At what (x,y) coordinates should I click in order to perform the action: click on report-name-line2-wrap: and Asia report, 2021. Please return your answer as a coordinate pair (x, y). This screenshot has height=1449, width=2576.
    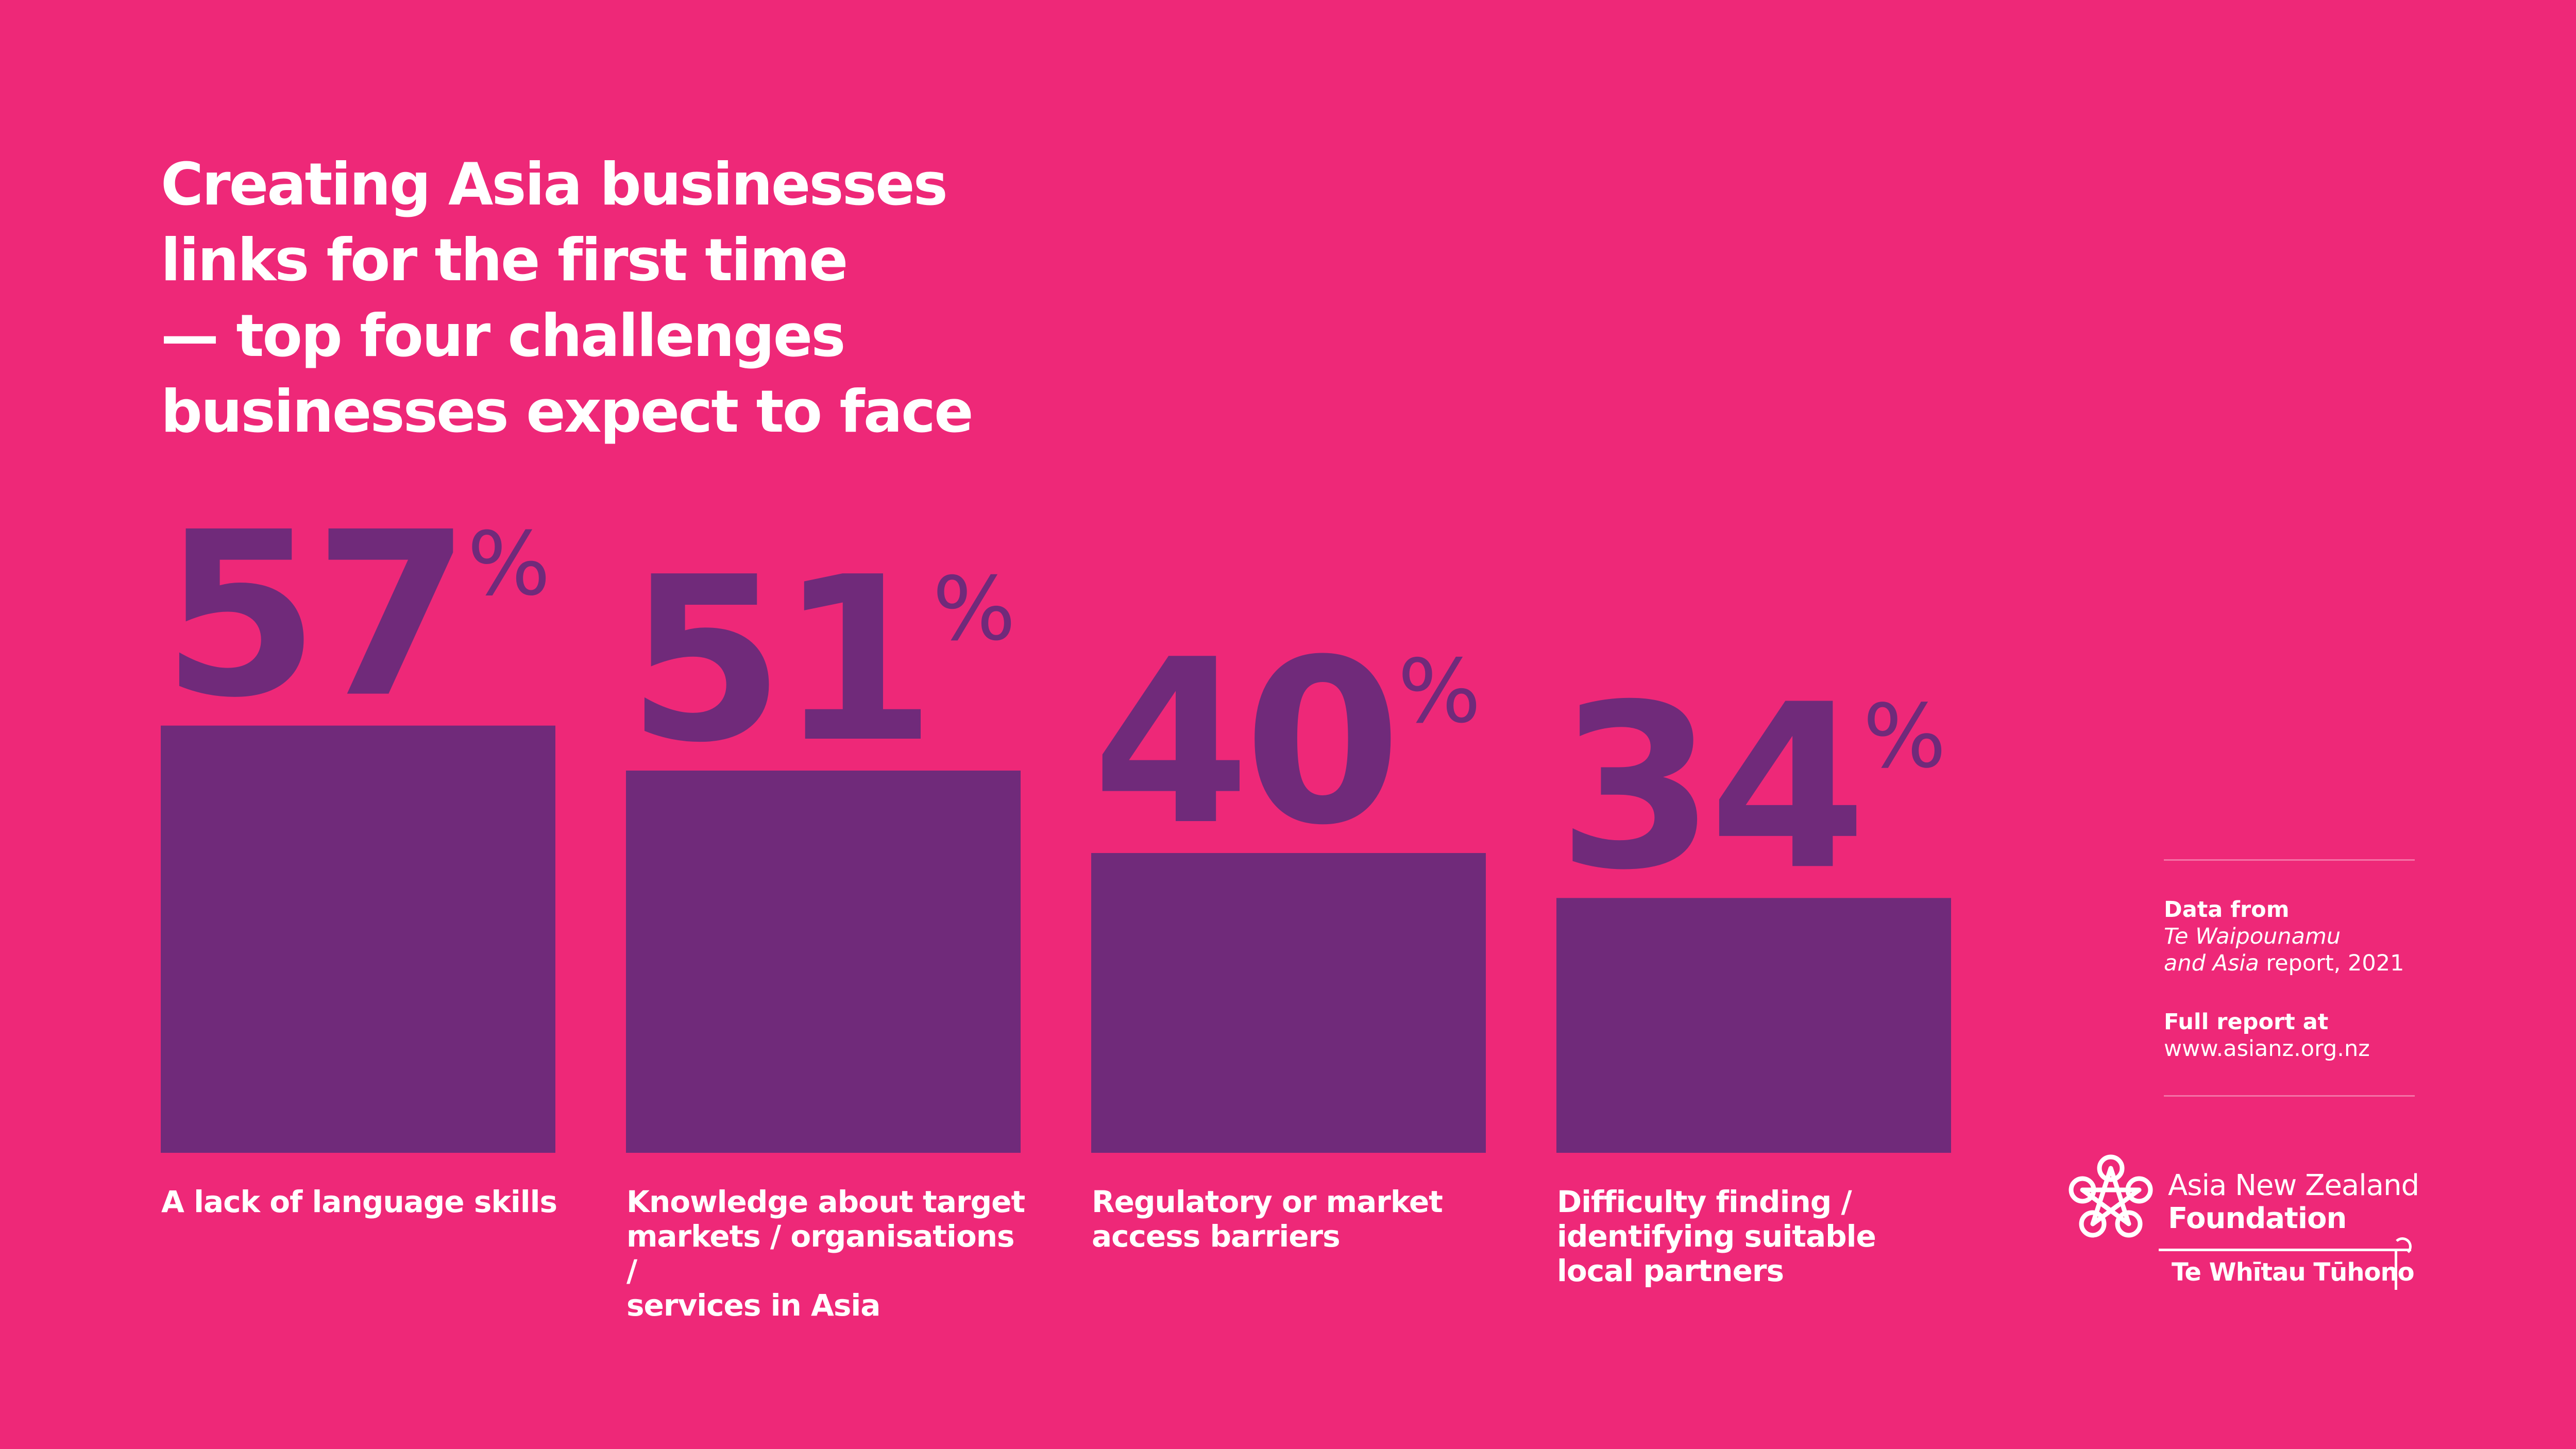
    Looking at the image, I should click on (2284, 963).